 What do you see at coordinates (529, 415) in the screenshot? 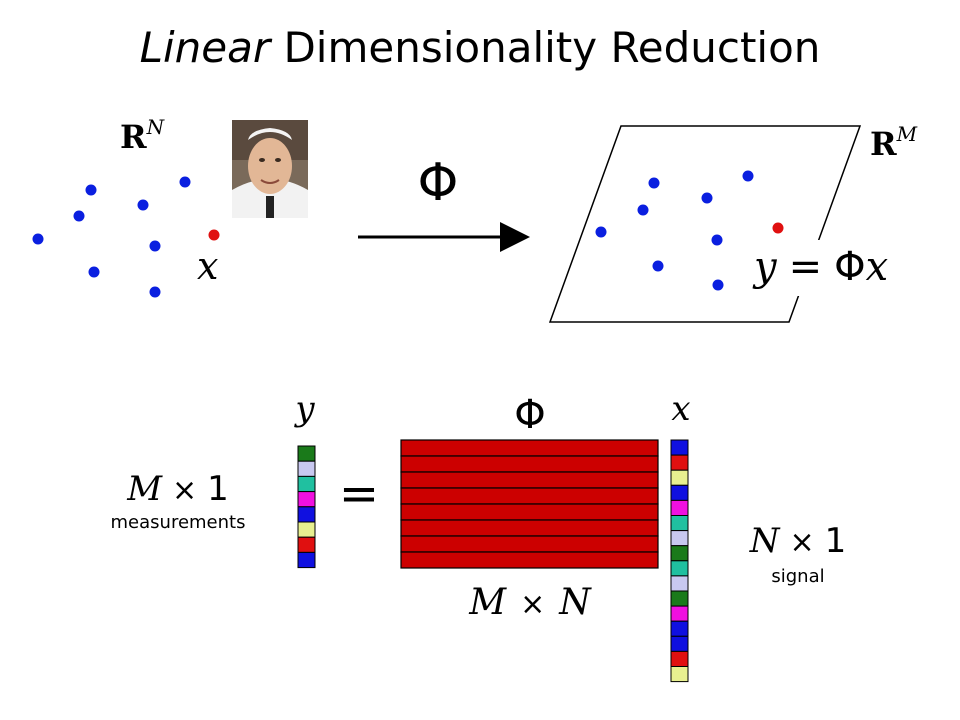
I see `phi-matrix-label: Φ` at bounding box center [529, 415].